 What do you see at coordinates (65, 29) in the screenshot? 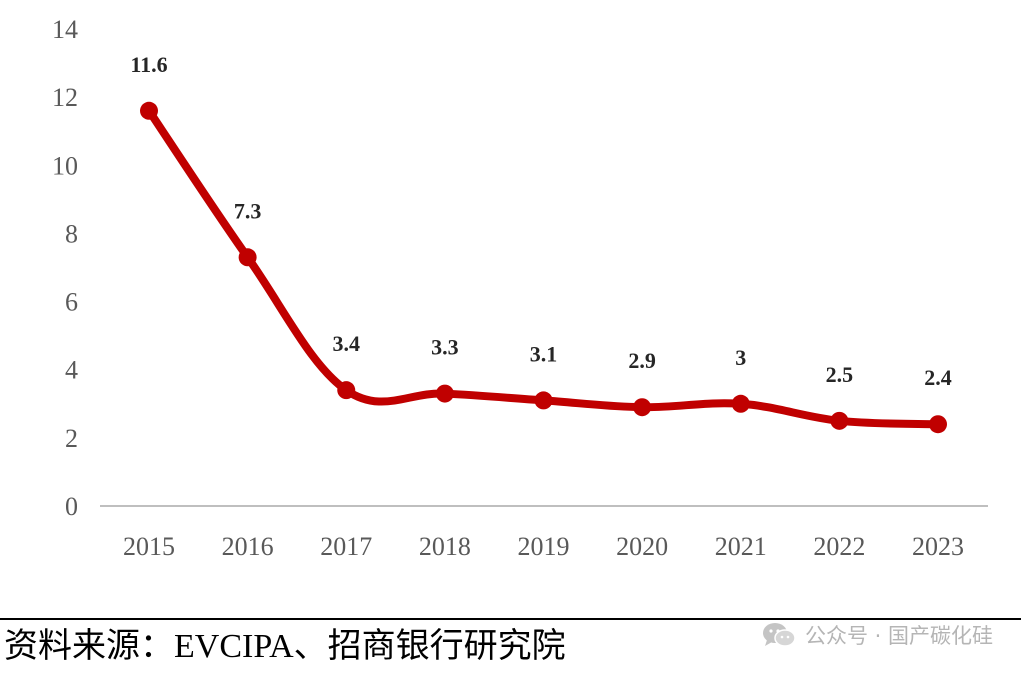
I see `y-tick-label: 14` at bounding box center [65, 29].